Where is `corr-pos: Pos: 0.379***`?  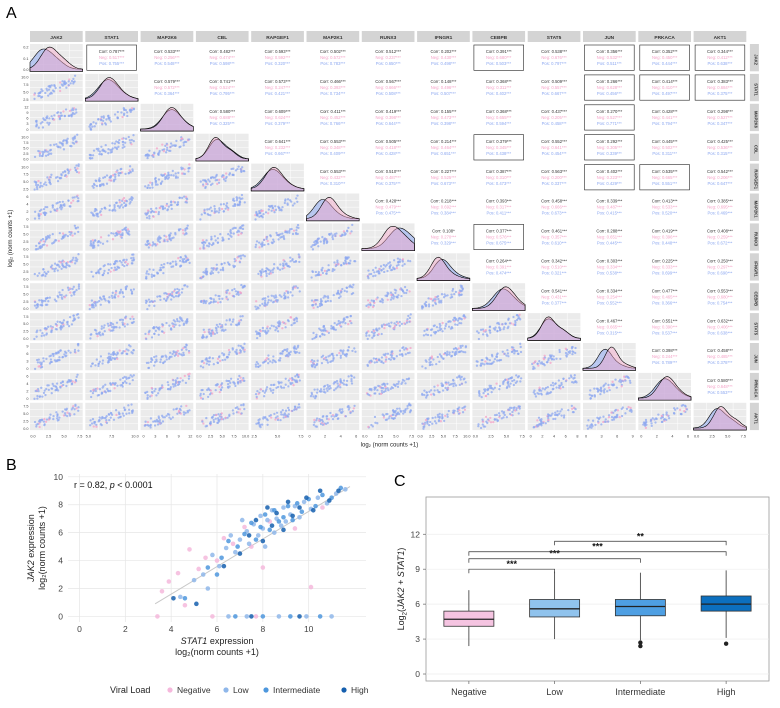 corr-pos: Pos: 0.379*** is located at coordinates (277, 123).